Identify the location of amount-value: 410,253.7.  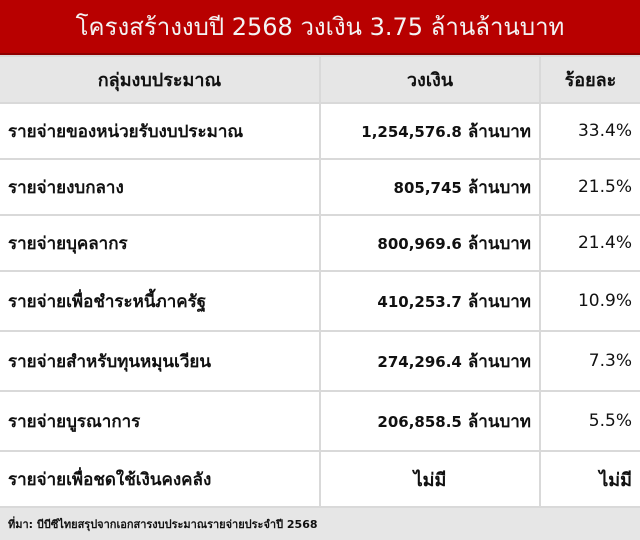
(419, 301).